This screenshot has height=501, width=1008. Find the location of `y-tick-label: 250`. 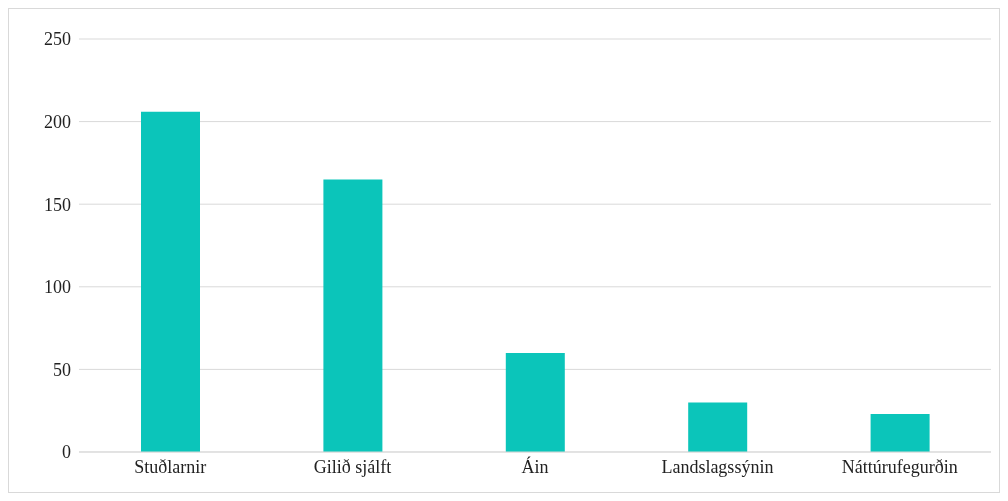

y-tick-label: 250 is located at coordinates (57, 39).